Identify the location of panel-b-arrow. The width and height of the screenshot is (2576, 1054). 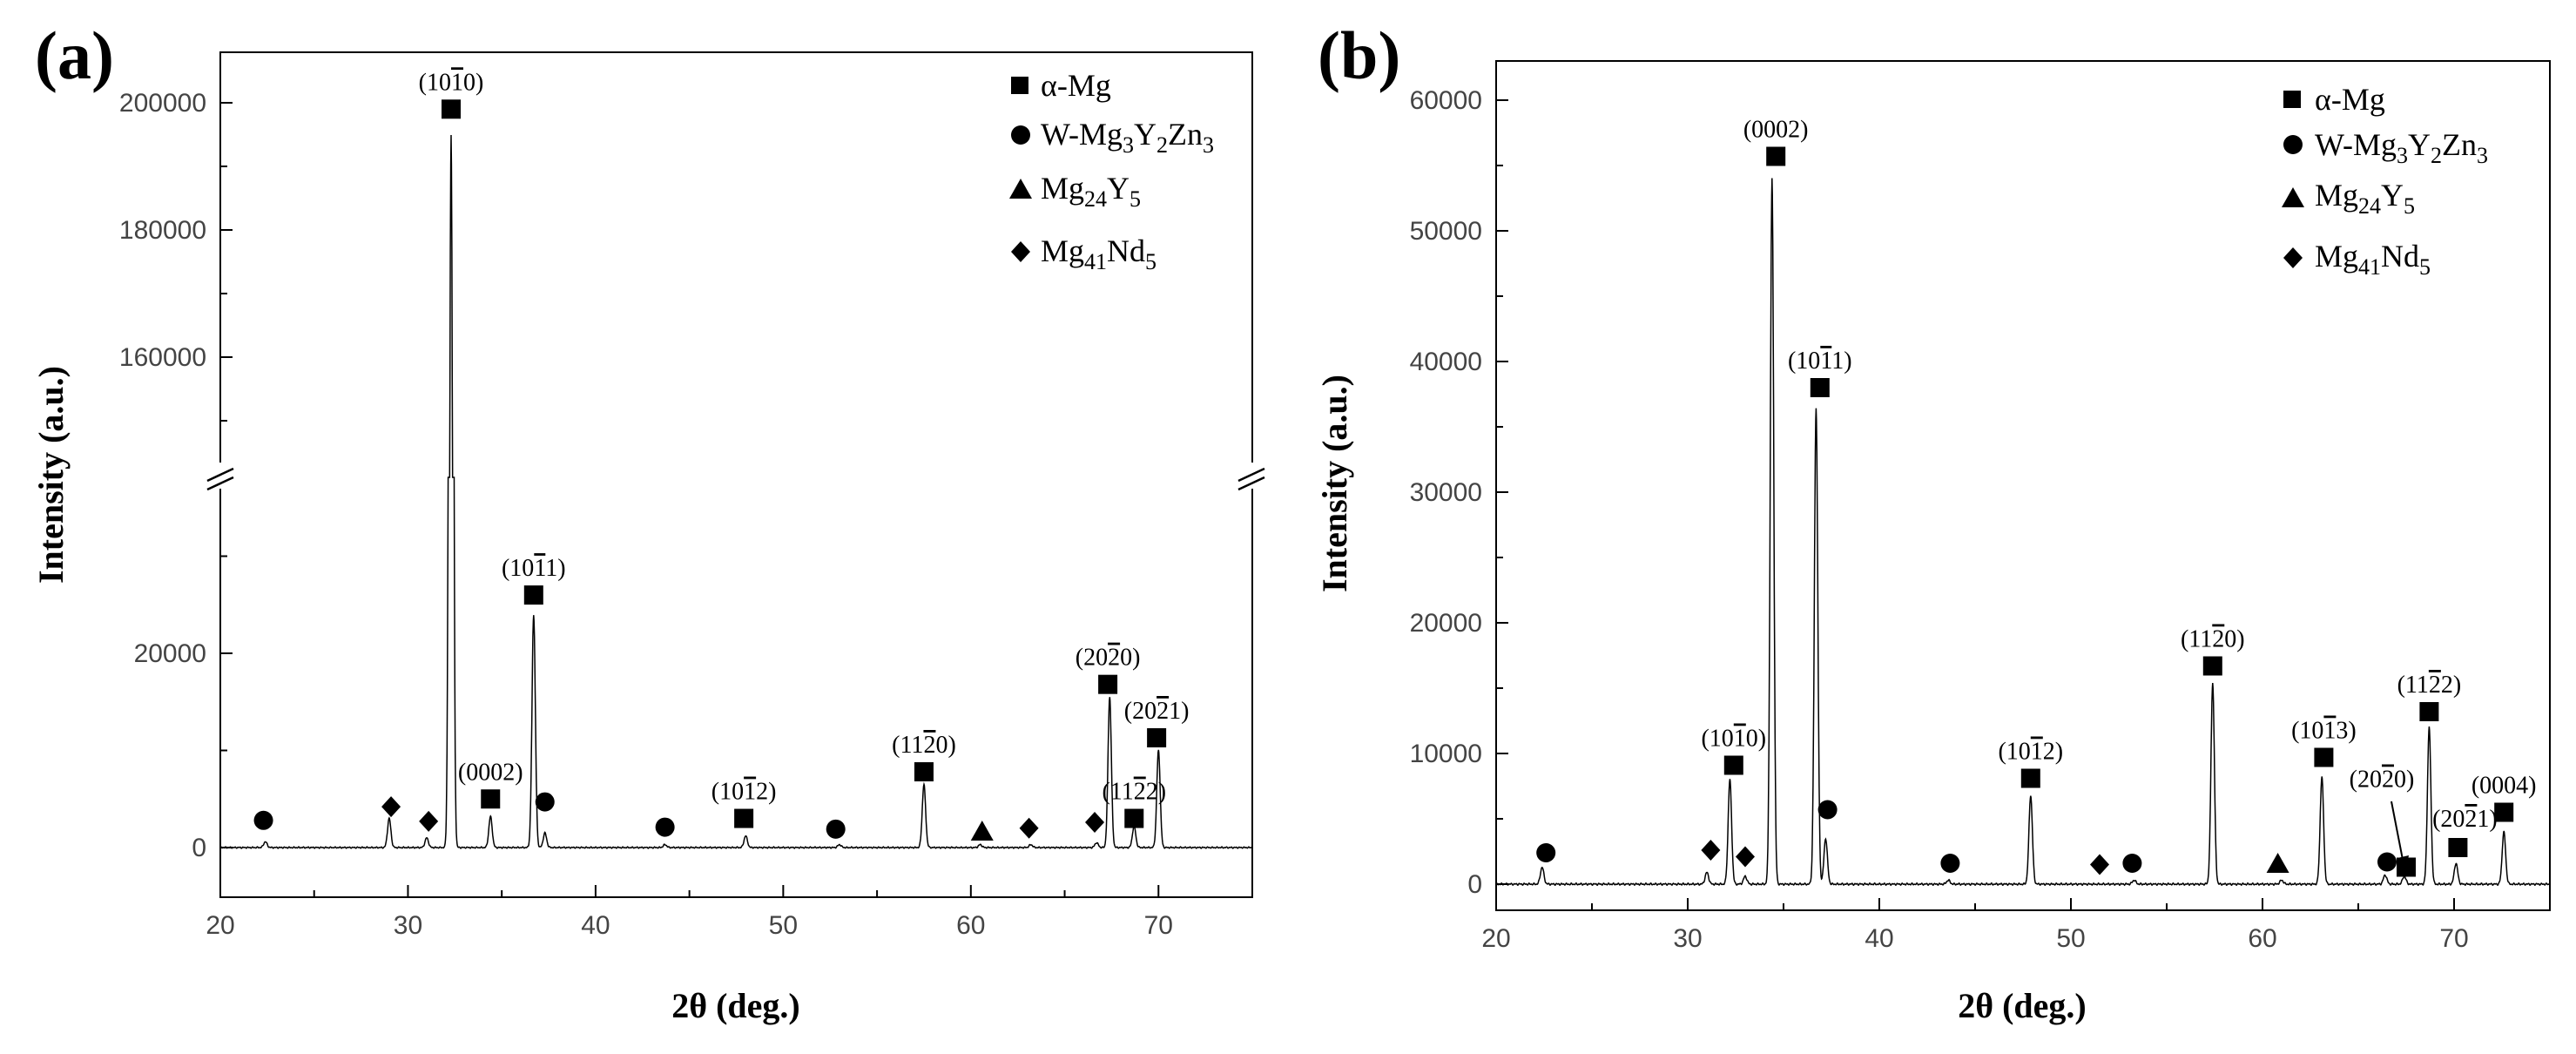
(2397, 833).